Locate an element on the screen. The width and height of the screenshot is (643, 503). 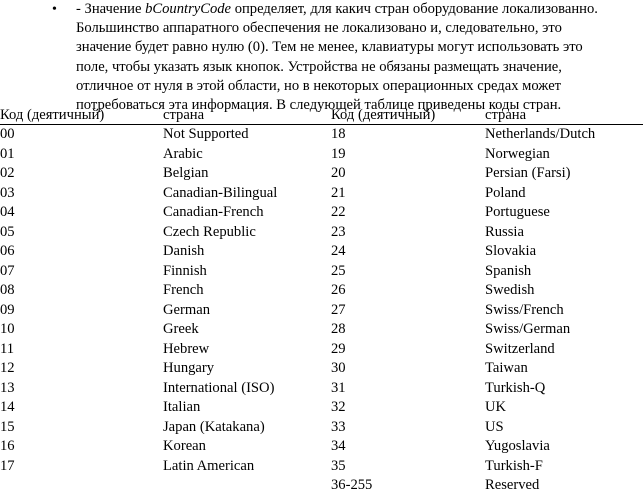
country-left-cell: Czech Republic is located at coordinates (209, 231).